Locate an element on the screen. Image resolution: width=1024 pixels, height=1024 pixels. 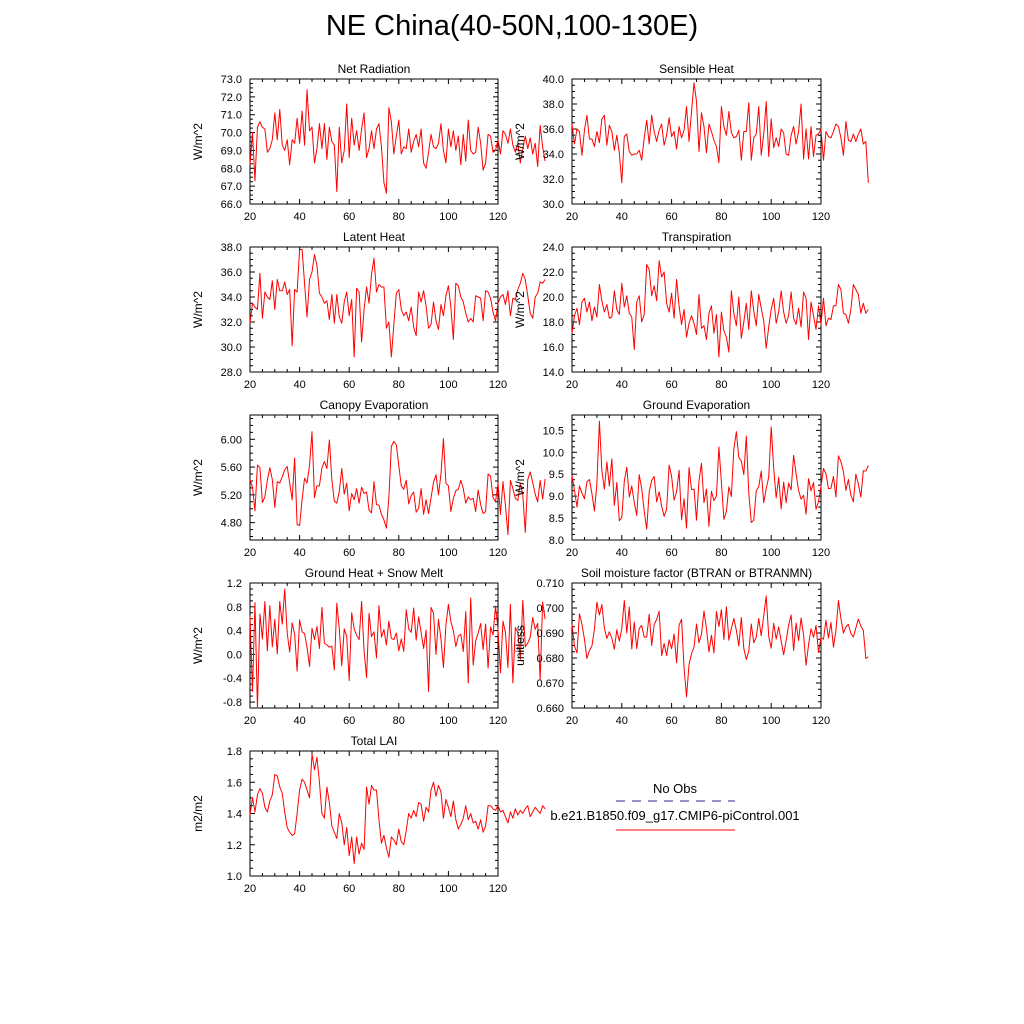
y-tick-label: 40.0 is located at coordinates (553, 80).